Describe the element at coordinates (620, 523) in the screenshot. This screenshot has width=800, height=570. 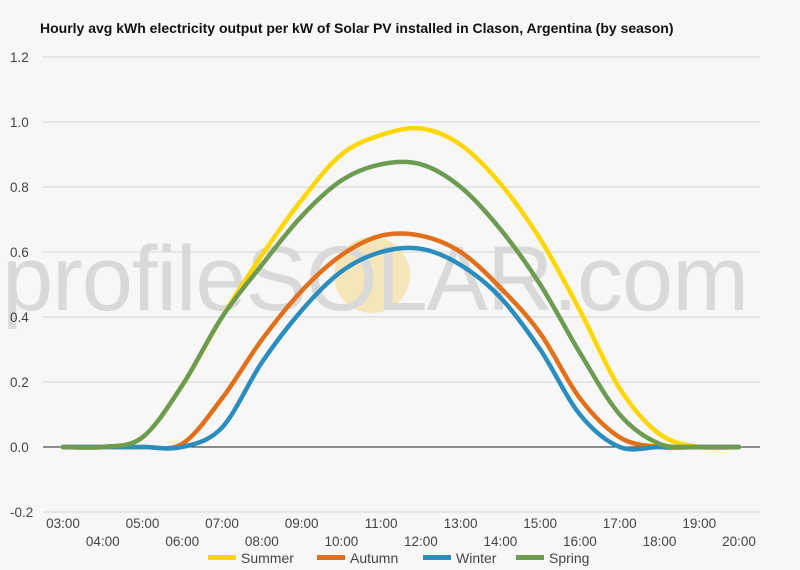
I see `x-tick-label: 17:00` at that location.